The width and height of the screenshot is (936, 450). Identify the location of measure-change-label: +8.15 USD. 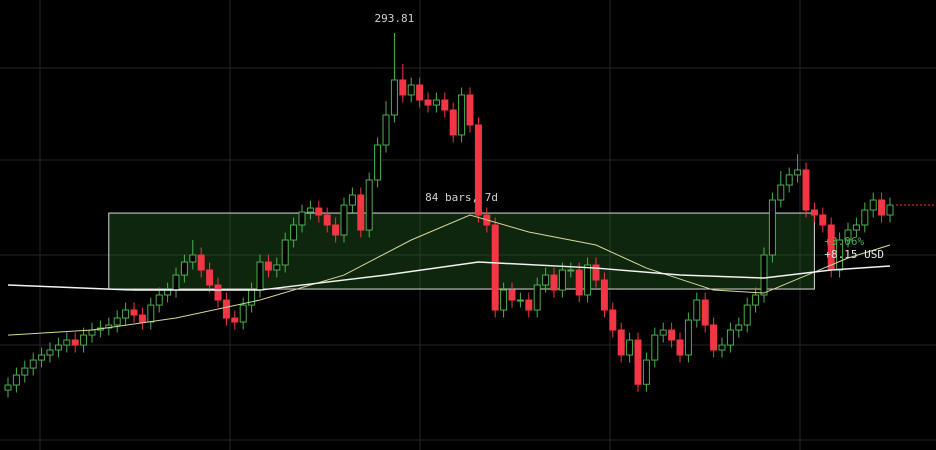
(854, 254).